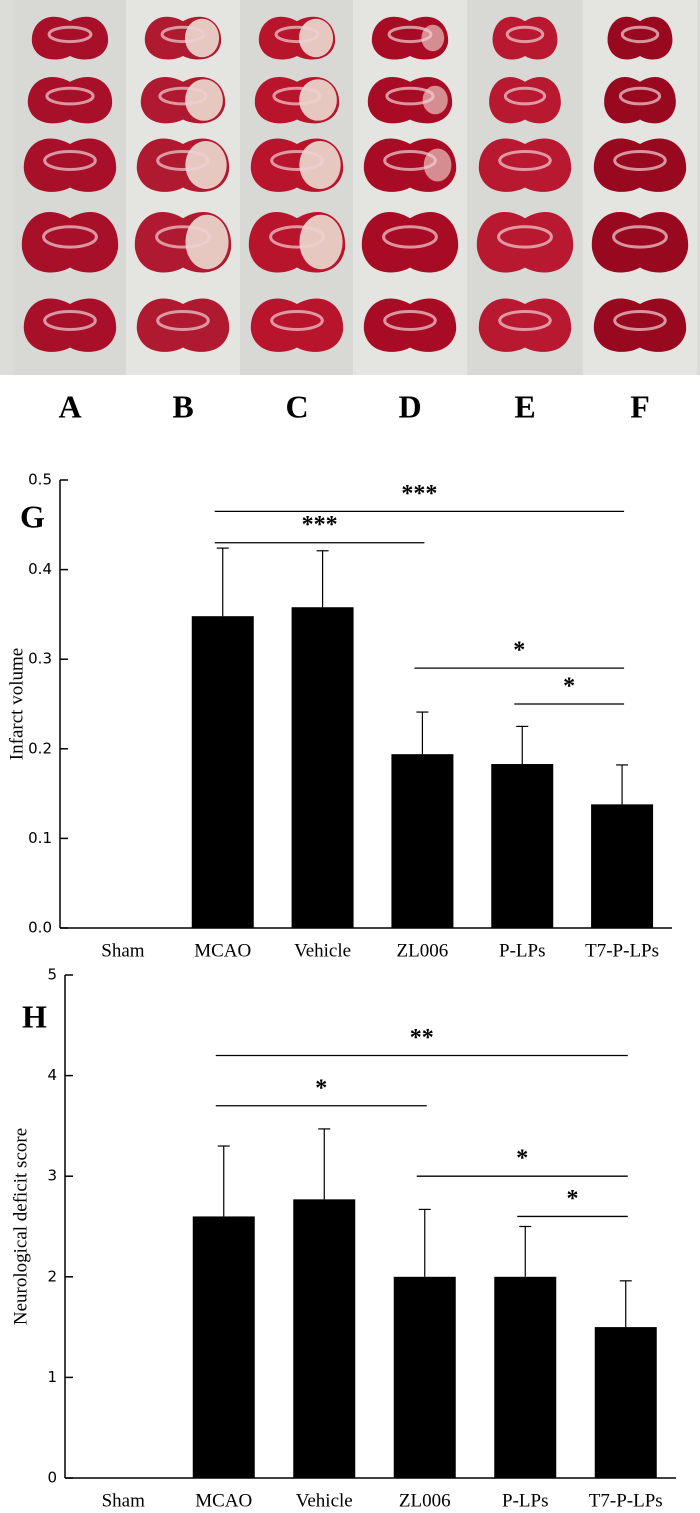 This screenshot has width=700, height=1513. I want to click on panel-label: F, so click(640, 406).